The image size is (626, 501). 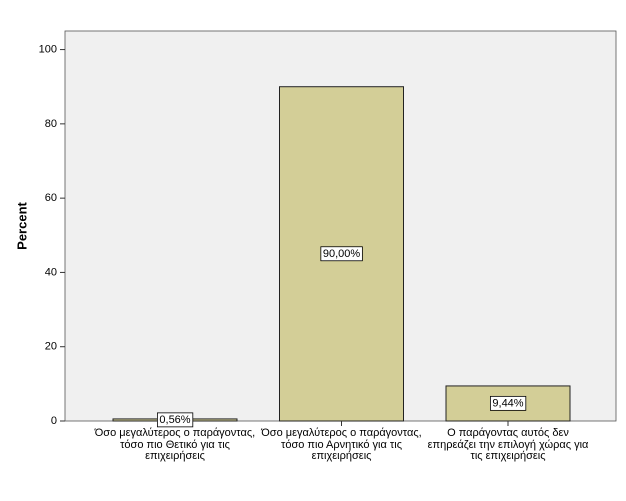 I want to click on y-axis-label: Percent, so click(x=21, y=225).